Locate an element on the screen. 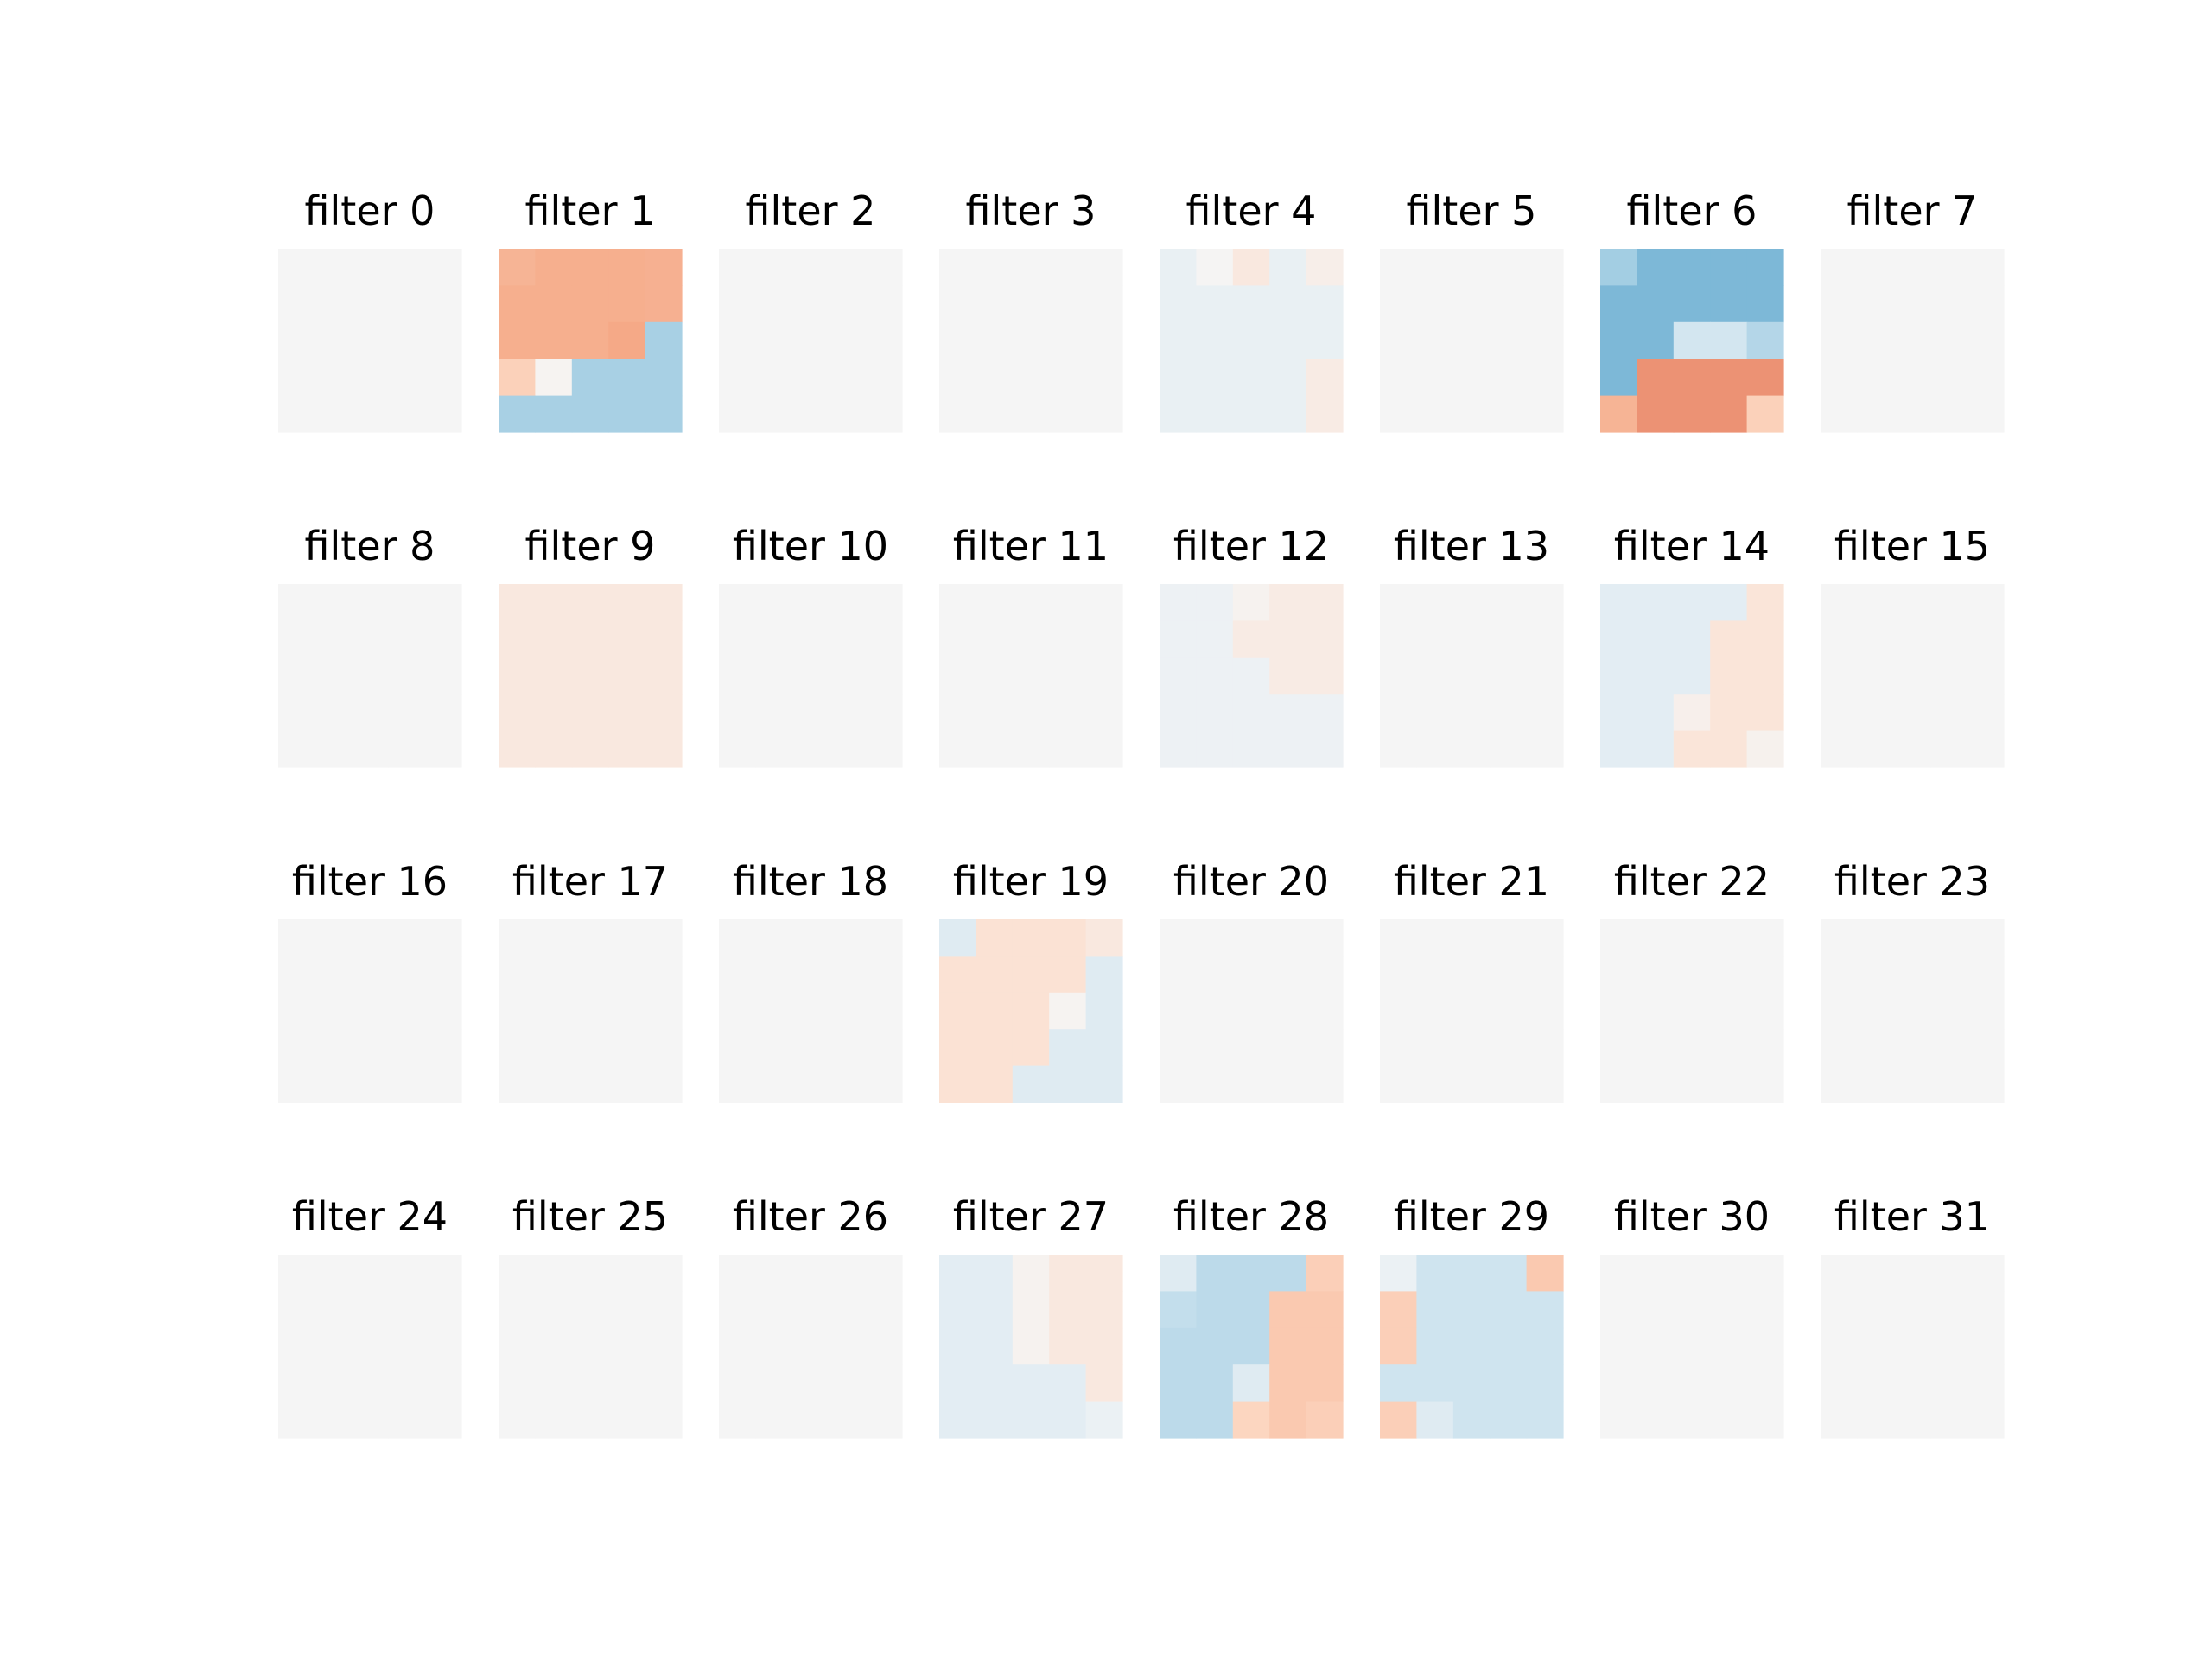 This screenshot has width=2212, height=1659. panel-title: filter 15 is located at coordinates (1912, 546).